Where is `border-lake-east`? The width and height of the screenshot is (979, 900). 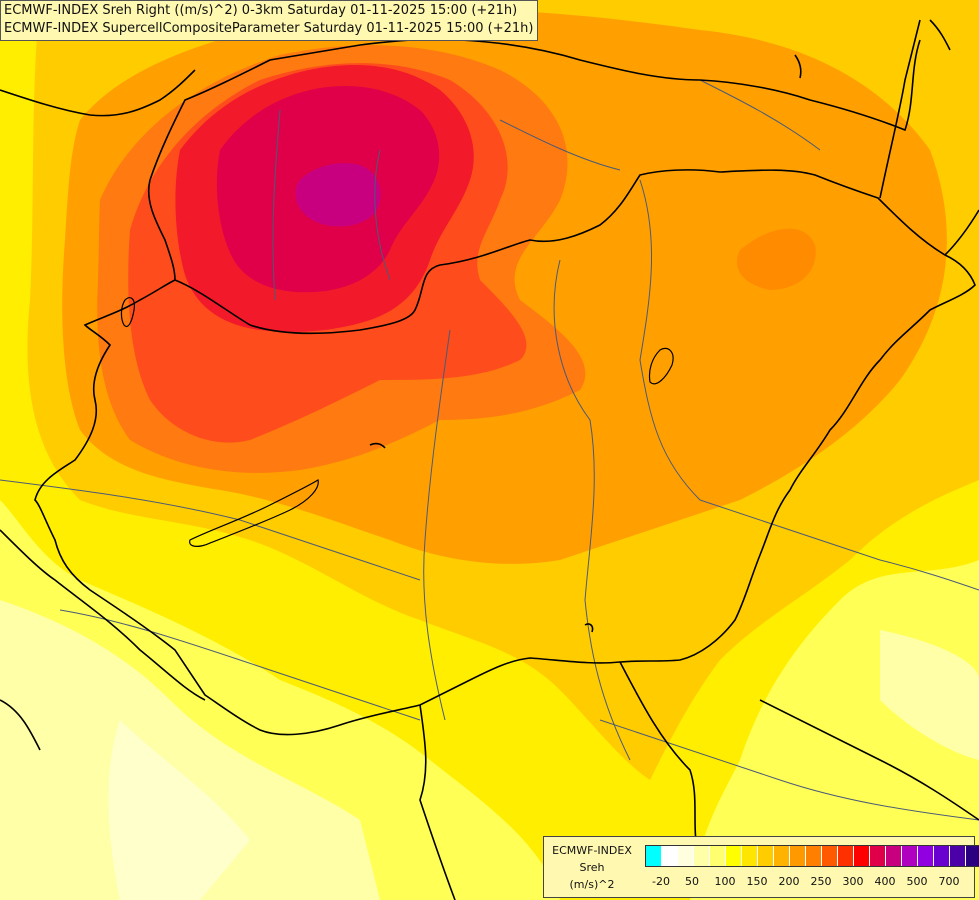 border-lake-east is located at coordinates (798, 66).